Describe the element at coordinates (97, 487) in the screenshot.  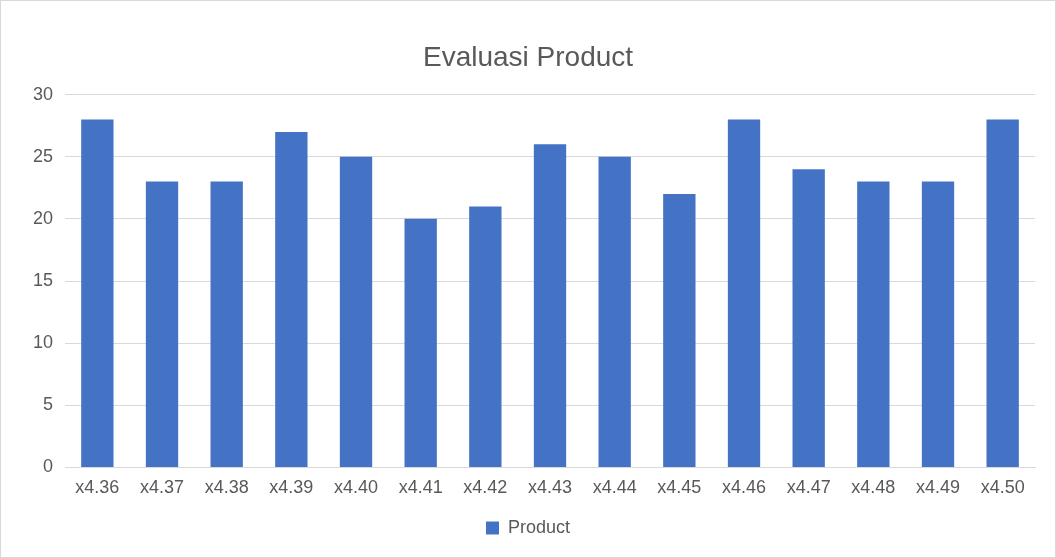
I see `x-tick-label: x4.36` at that location.